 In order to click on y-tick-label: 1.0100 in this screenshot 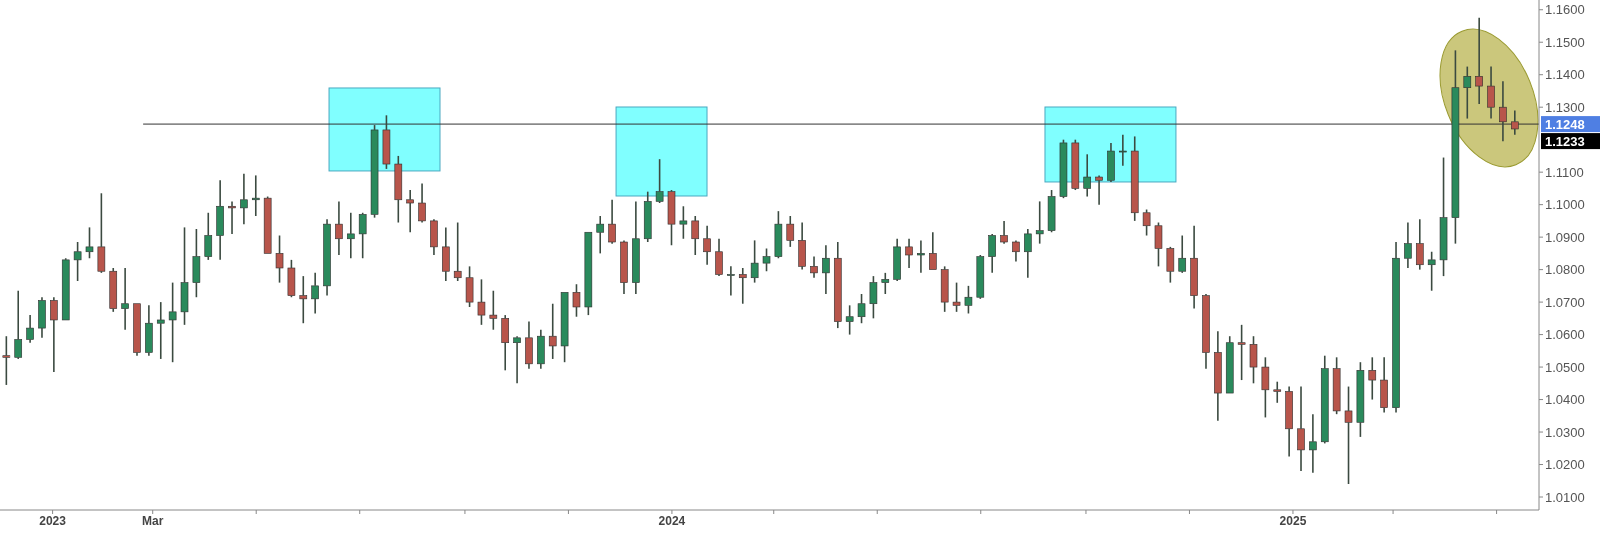, I will do `click(1565, 497)`.